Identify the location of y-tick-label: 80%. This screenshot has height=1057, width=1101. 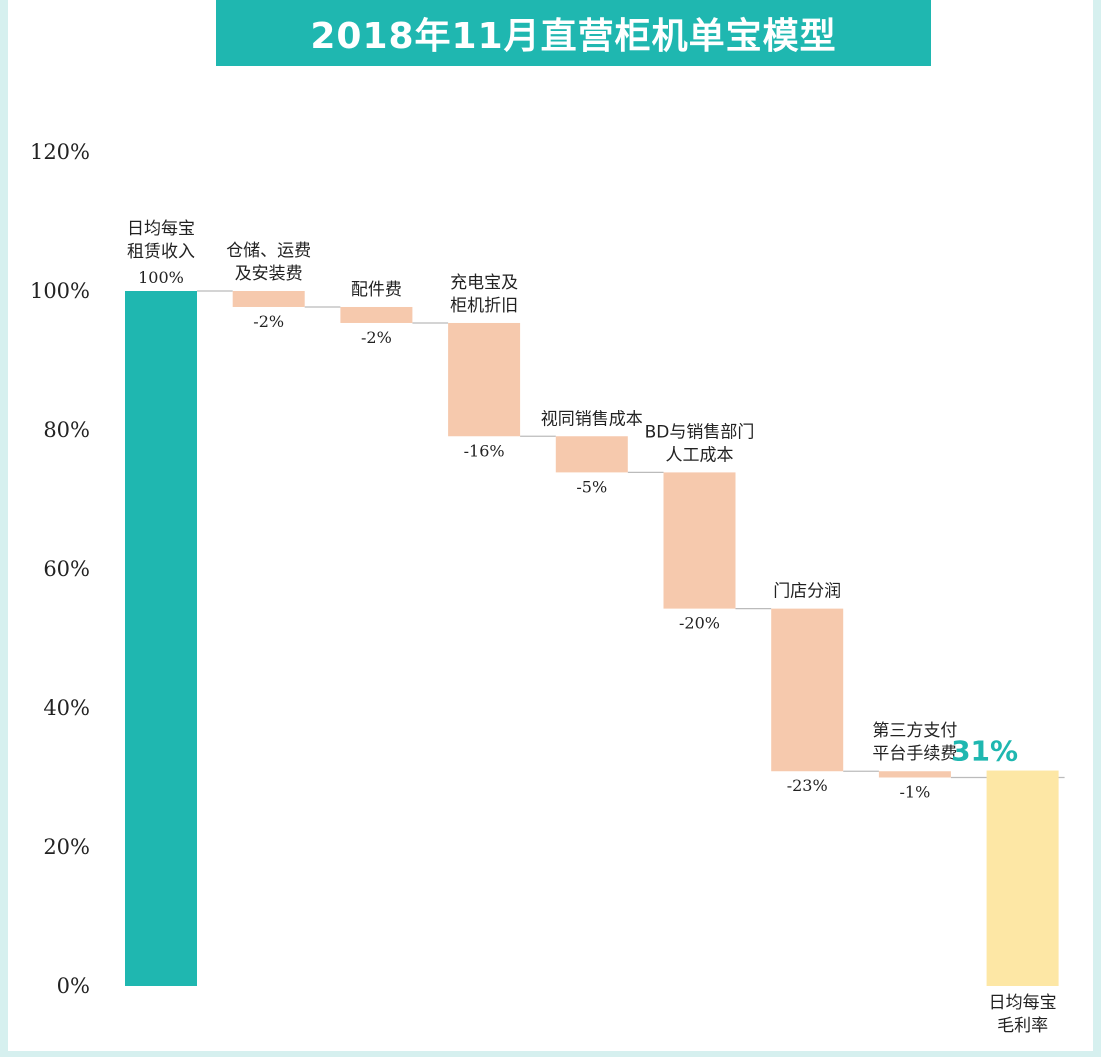
(66, 430).